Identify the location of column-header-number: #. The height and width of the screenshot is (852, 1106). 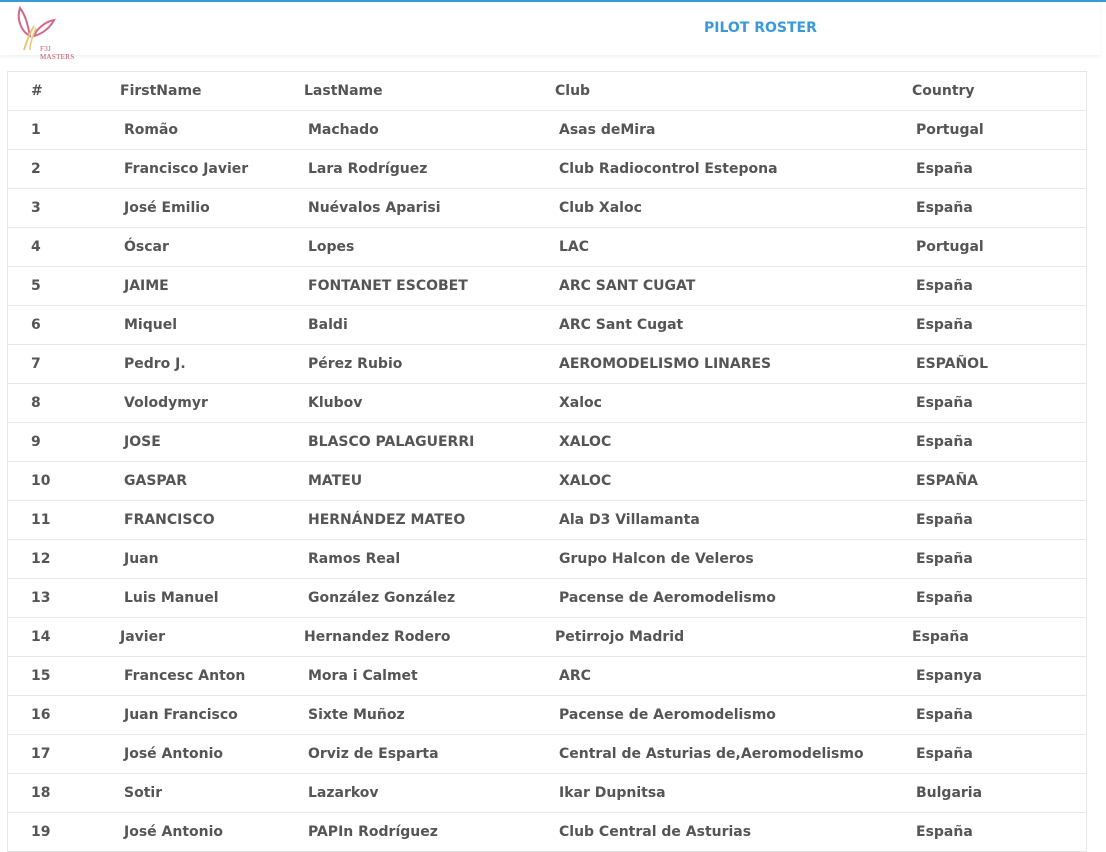
(37, 91).